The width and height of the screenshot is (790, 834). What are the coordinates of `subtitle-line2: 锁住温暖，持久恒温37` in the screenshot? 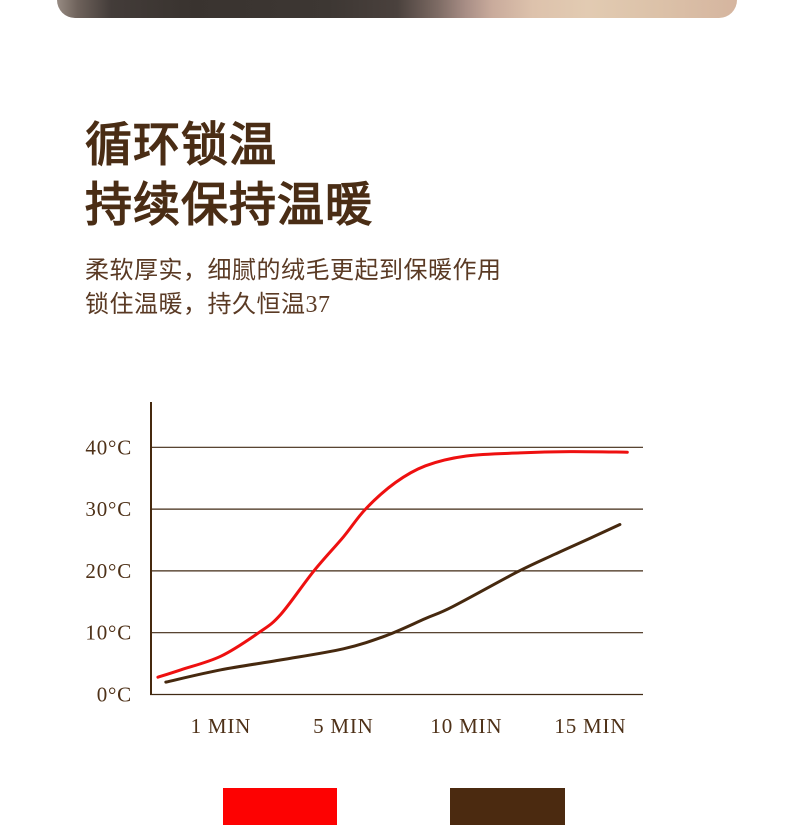 It's located at (208, 305).